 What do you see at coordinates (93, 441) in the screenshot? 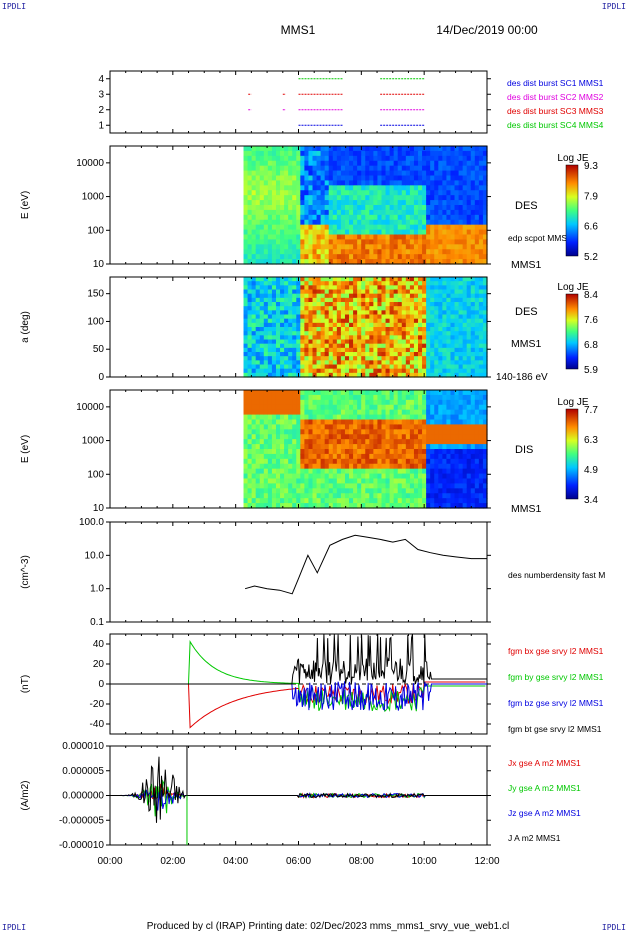
I see `dis-energy-panel-ytick-label: 1000` at bounding box center [93, 441].